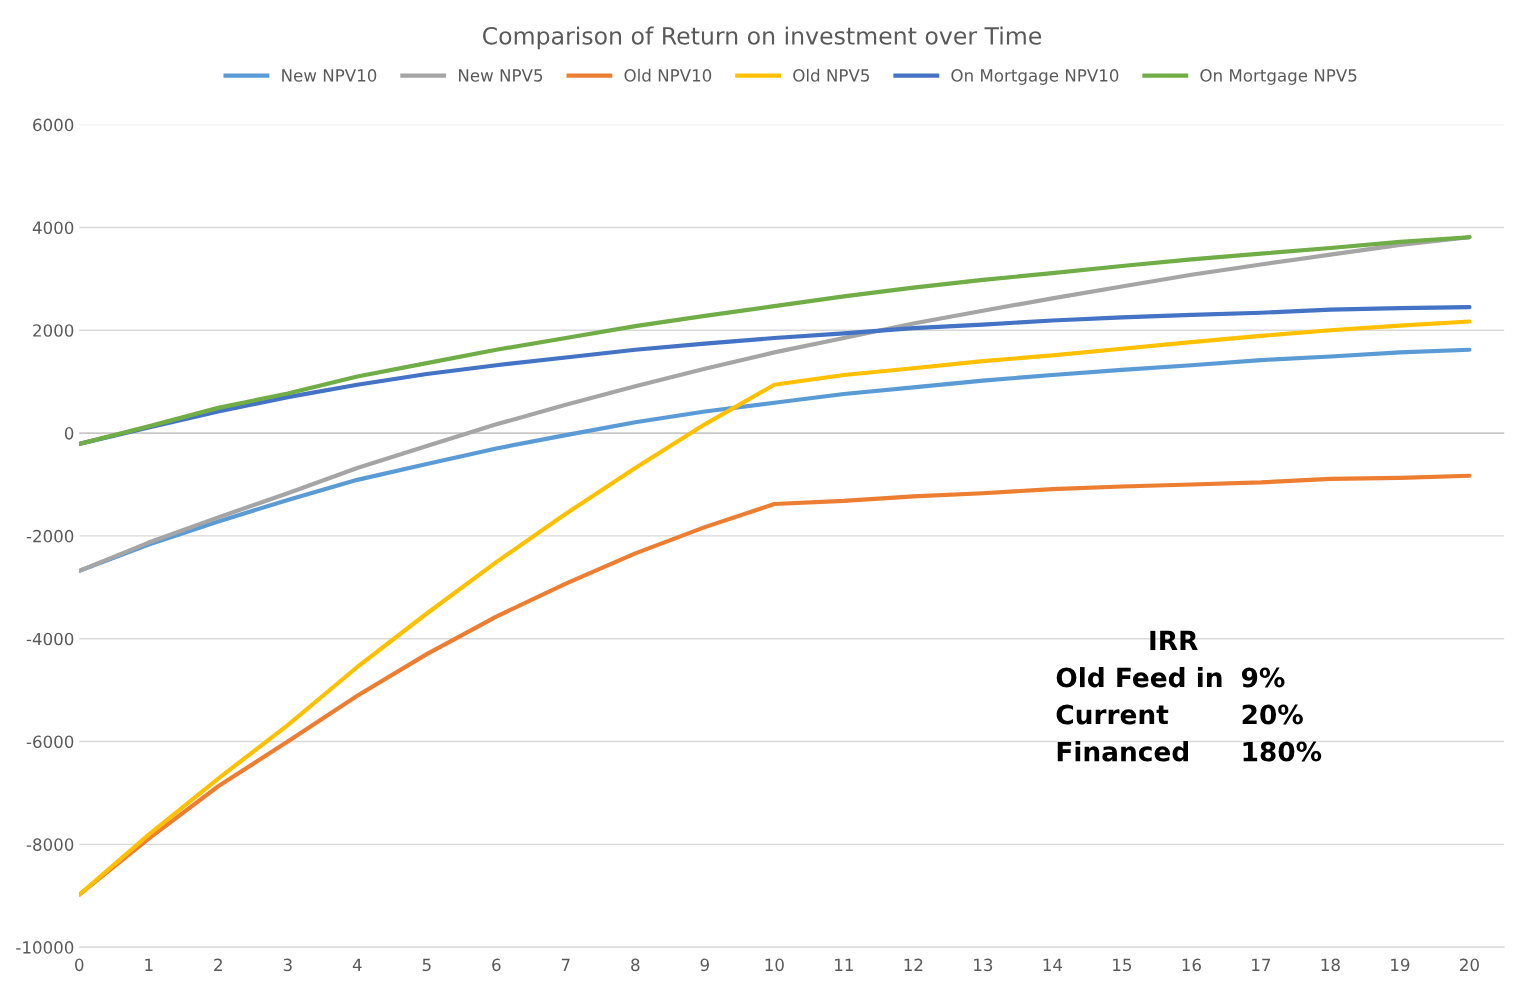 This screenshot has width=1524, height=997. What do you see at coordinates (1191, 965) in the screenshot?
I see `x-tick-label: 16` at bounding box center [1191, 965].